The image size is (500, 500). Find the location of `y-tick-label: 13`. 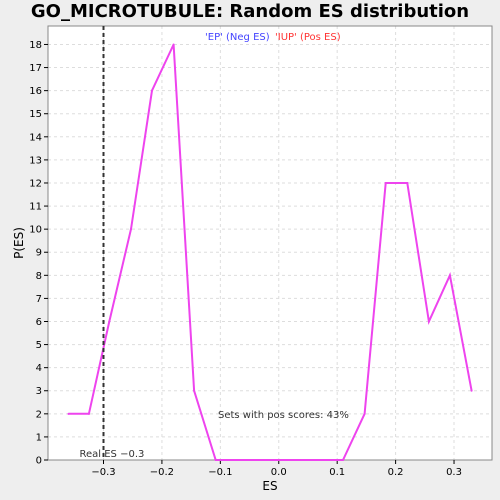

y-tick-label: 13 is located at coordinates (35, 160).